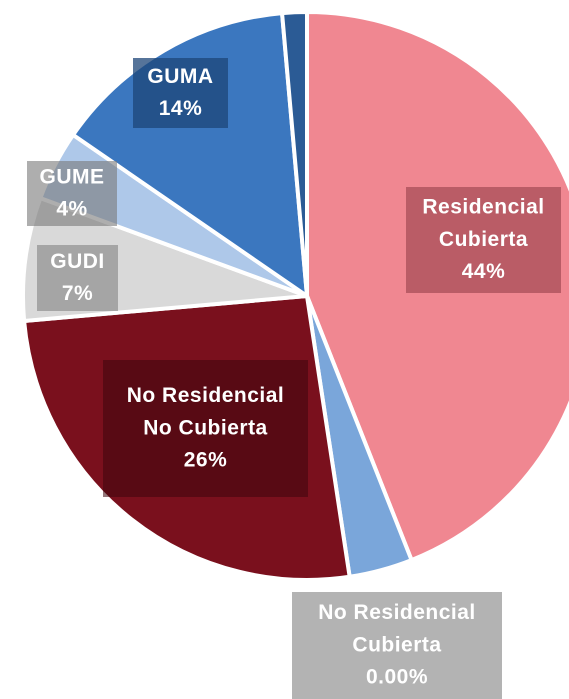 This screenshot has height=699, width=569. What do you see at coordinates (483, 223) in the screenshot?
I see `category-label: Residencial Cubierta` at bounding box center [483, 223].